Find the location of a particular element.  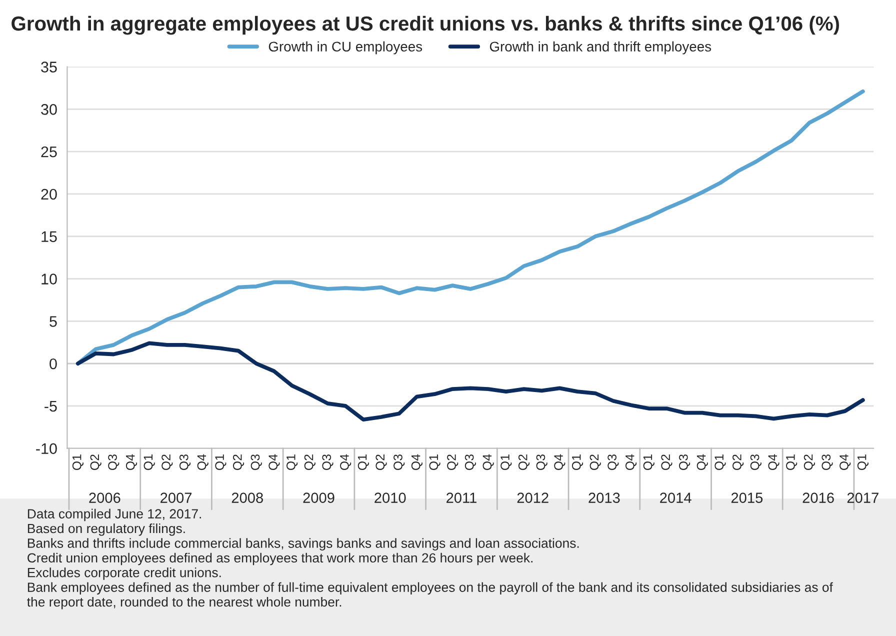

text: 2008 is located at coordinates (247, 497).